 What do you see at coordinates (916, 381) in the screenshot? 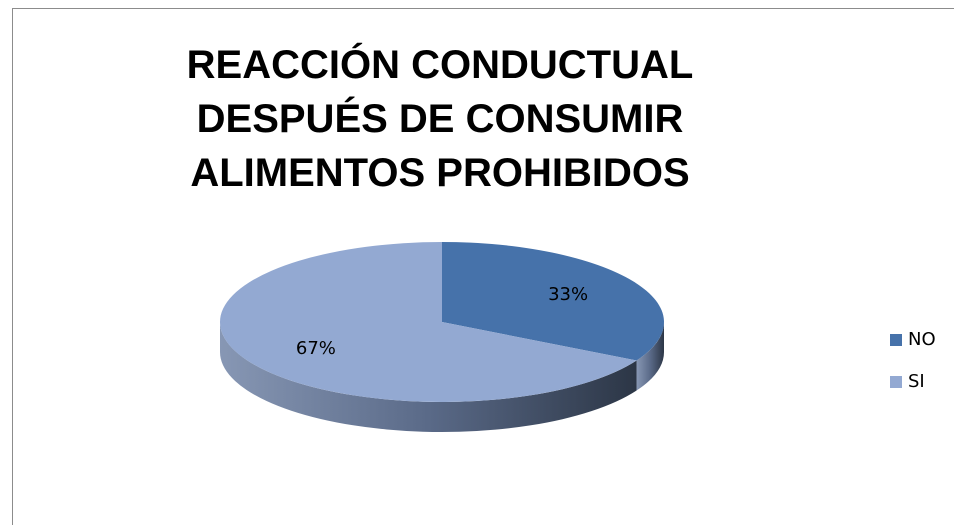
I see `legend-label: SI` at bounding box center [916, 381].